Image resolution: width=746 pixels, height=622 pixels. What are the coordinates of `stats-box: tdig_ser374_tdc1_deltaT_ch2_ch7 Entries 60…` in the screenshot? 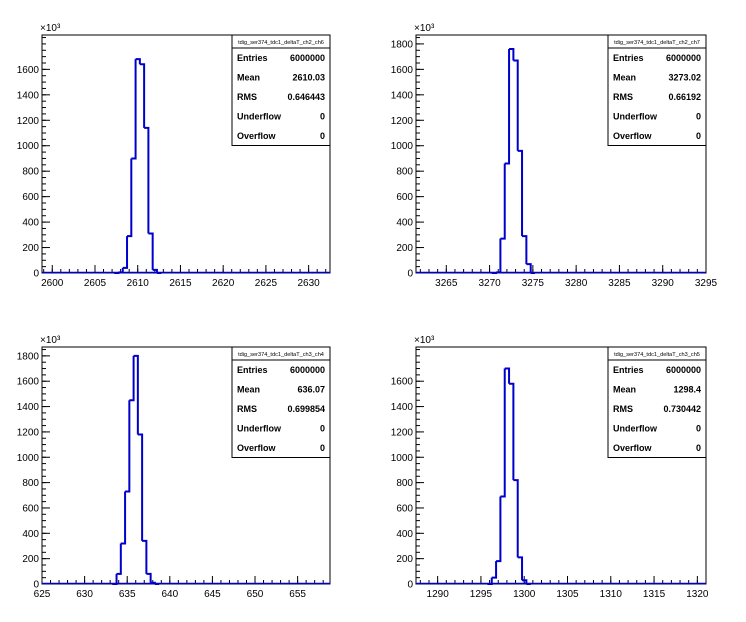 It's located at (657, 90).